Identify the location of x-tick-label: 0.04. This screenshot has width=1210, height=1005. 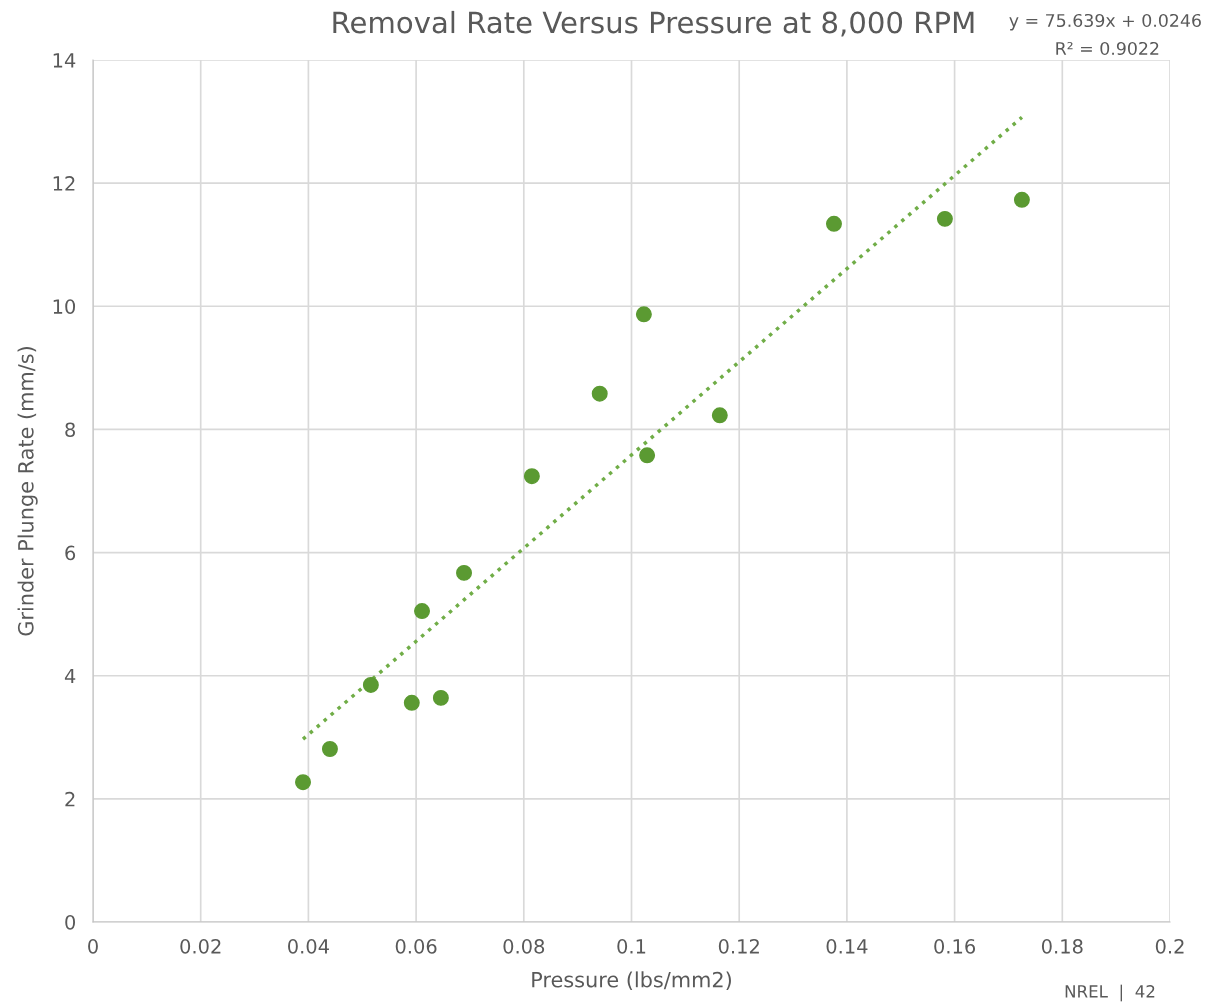
(308, 946).